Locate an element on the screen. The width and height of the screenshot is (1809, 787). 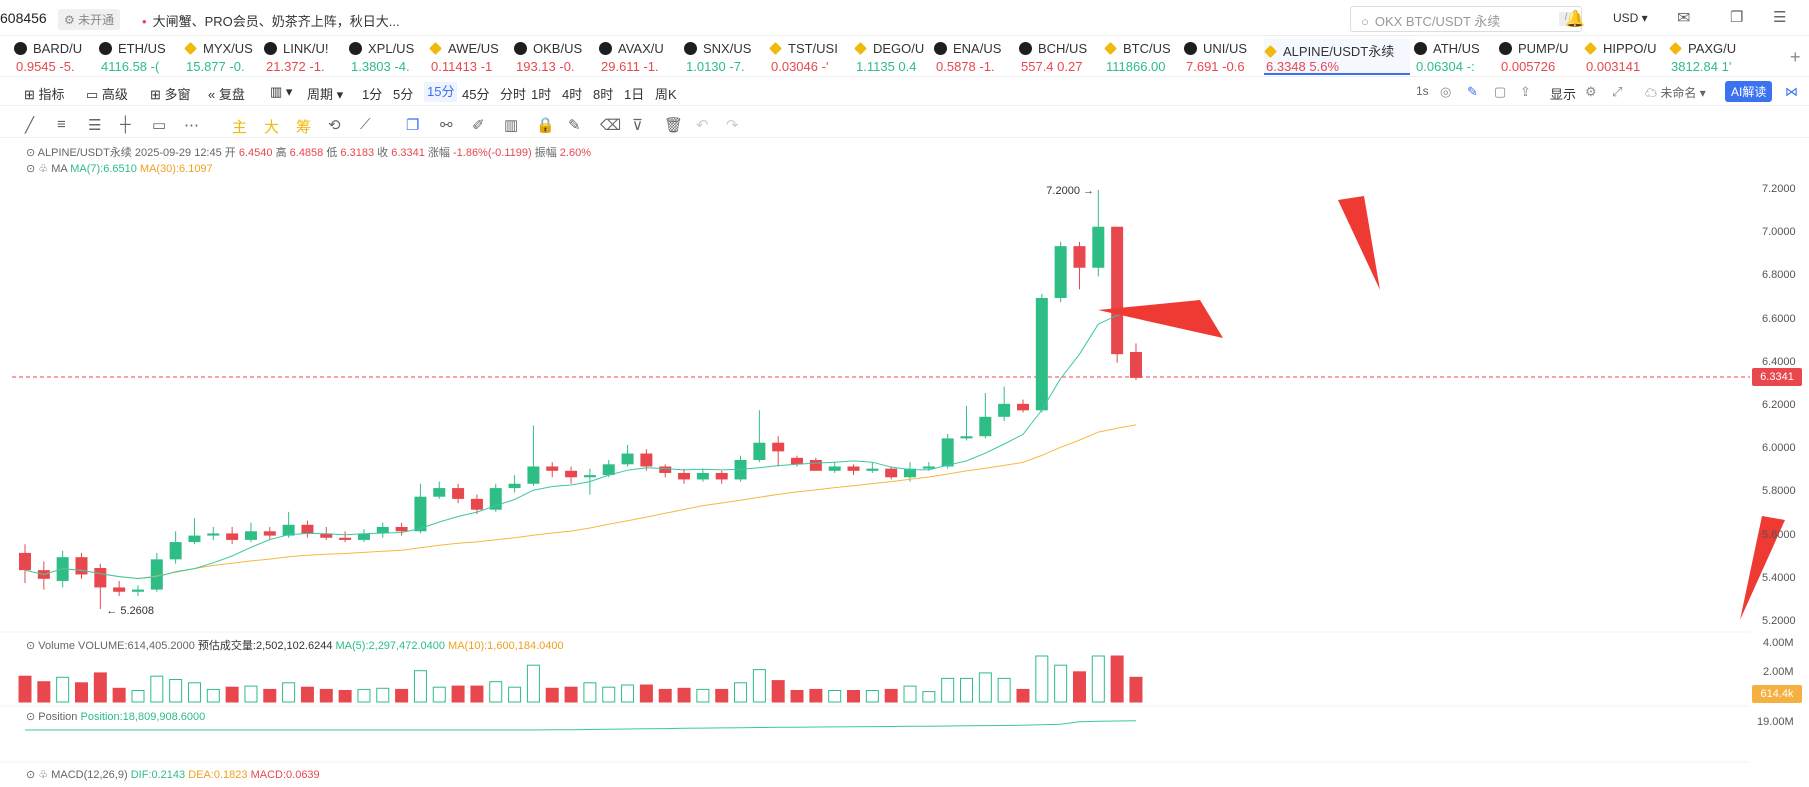
status-badge: ⚙ 未开通 is located at coordinates (89, 19).